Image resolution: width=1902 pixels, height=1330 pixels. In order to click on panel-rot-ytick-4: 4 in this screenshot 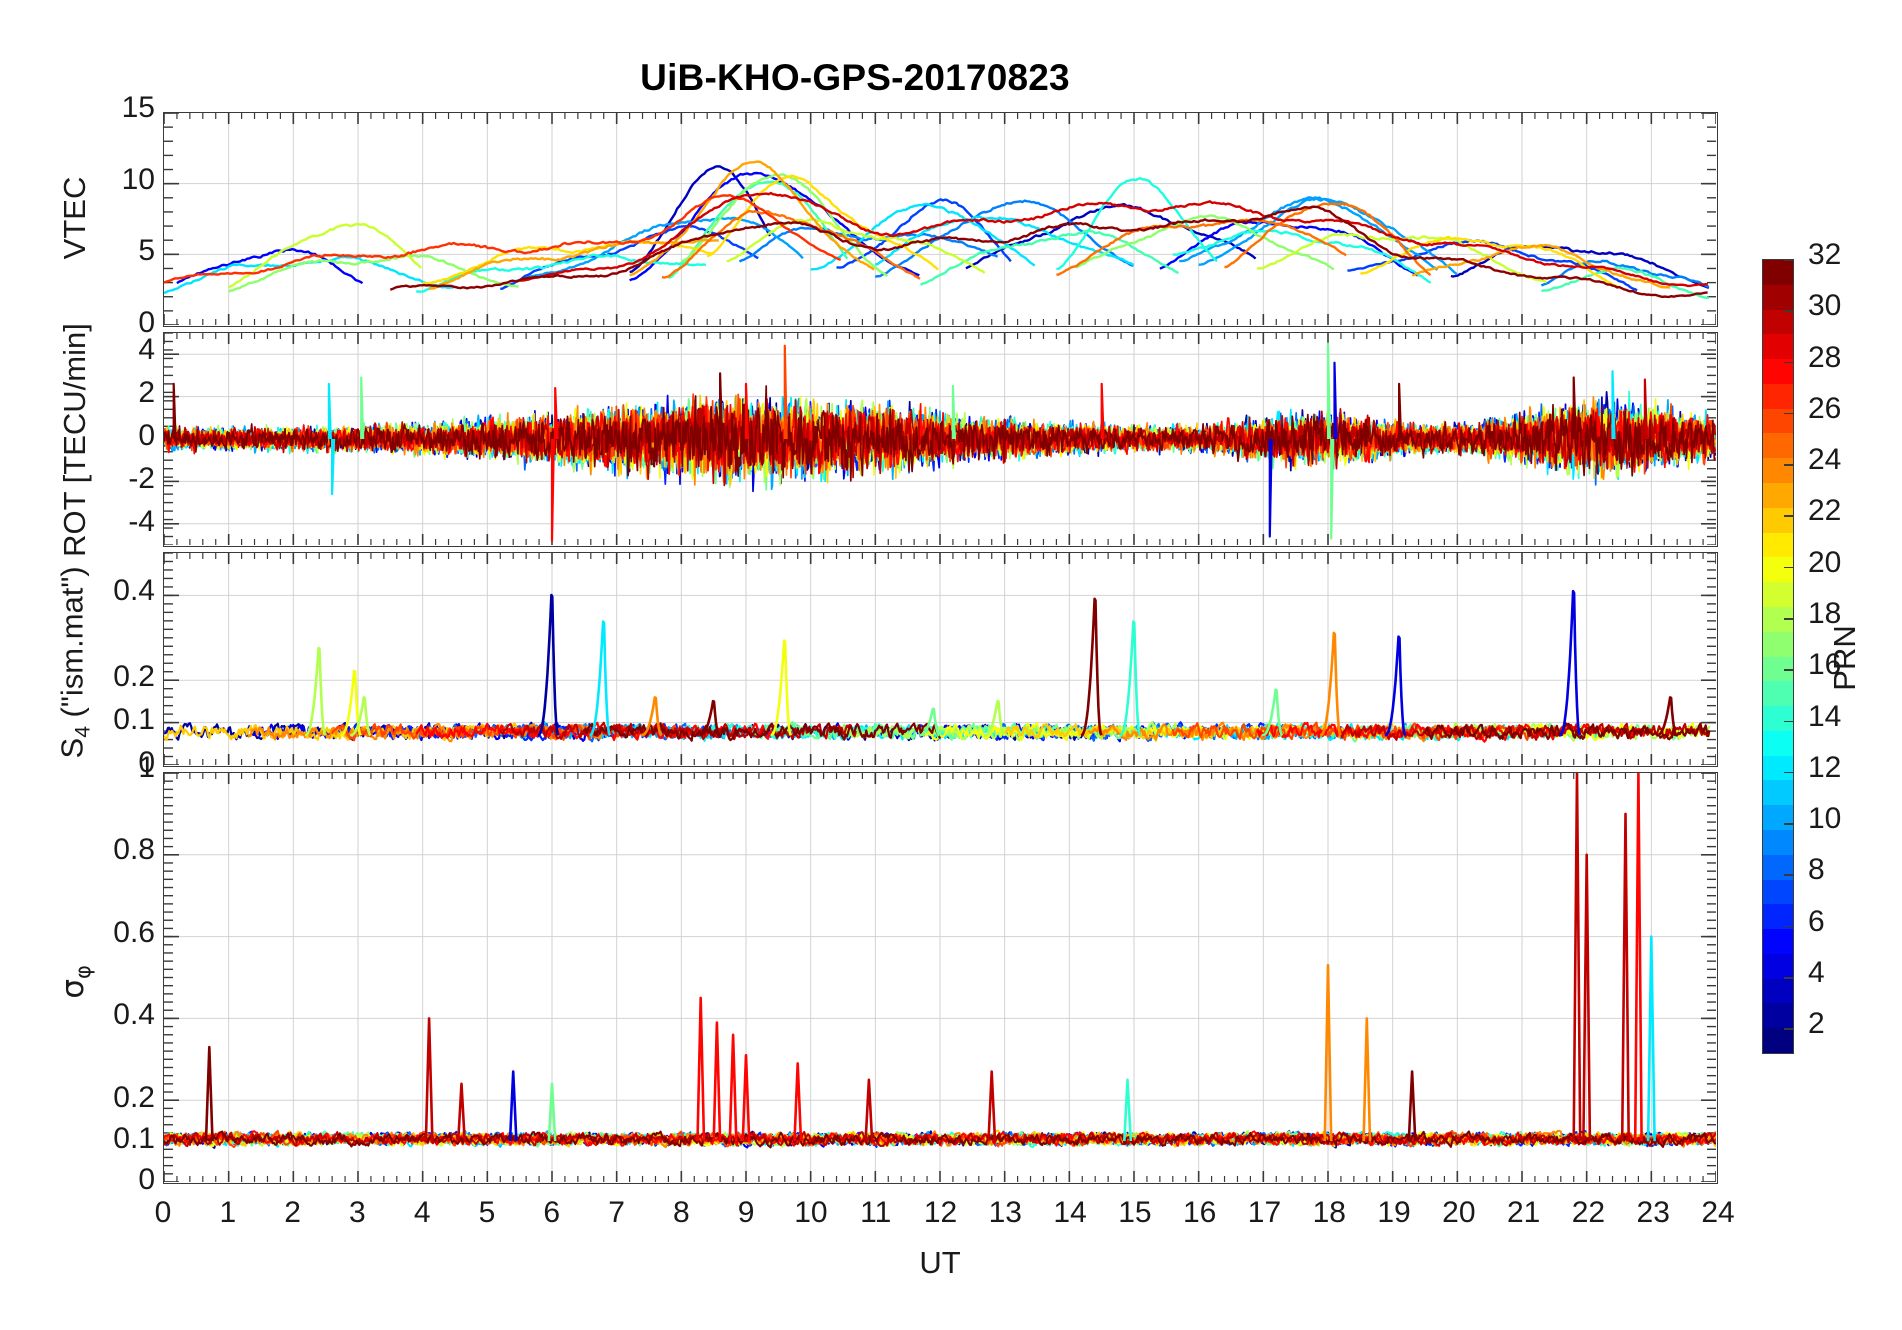, I will do `click(146, 349)`.